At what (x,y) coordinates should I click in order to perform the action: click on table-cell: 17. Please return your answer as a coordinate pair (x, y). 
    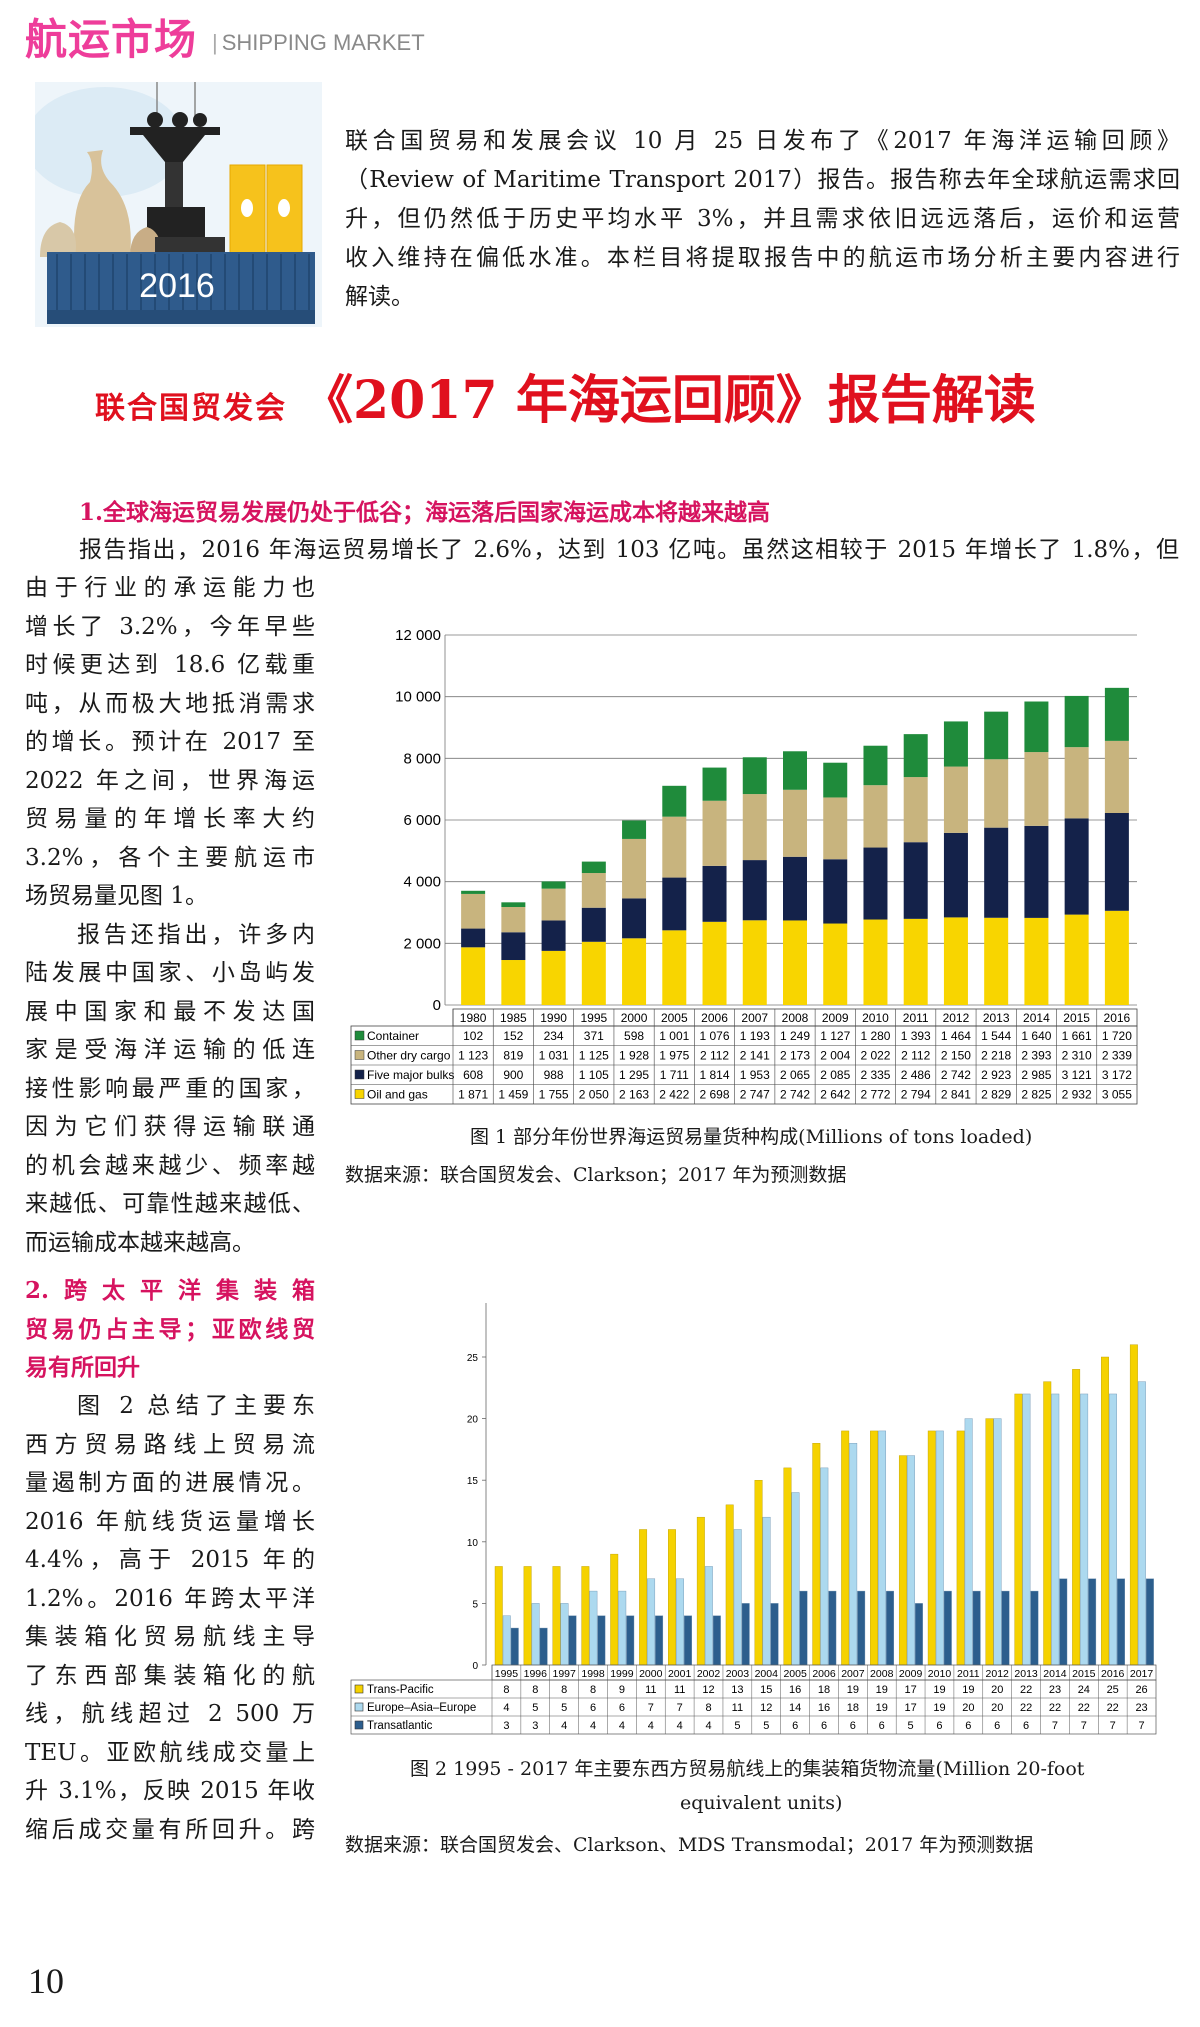
    Looking at the image, I should click on (910, 1708).